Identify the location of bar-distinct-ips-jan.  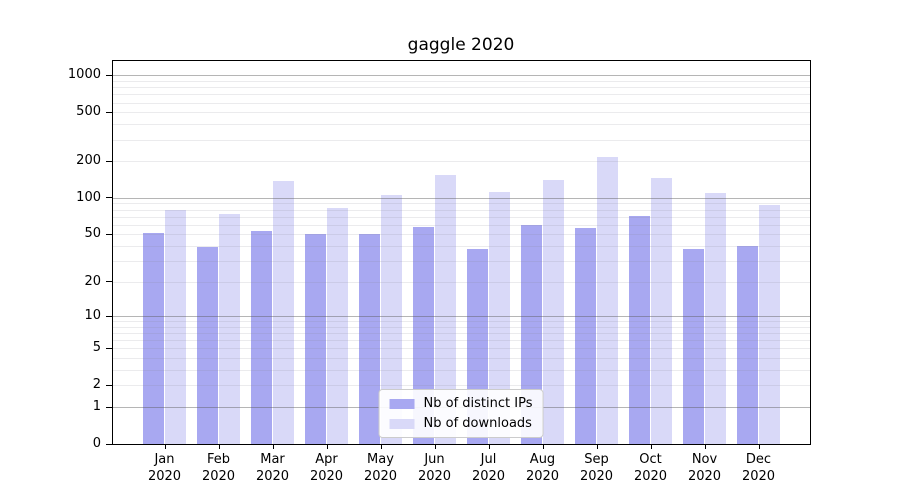
(153, 338).